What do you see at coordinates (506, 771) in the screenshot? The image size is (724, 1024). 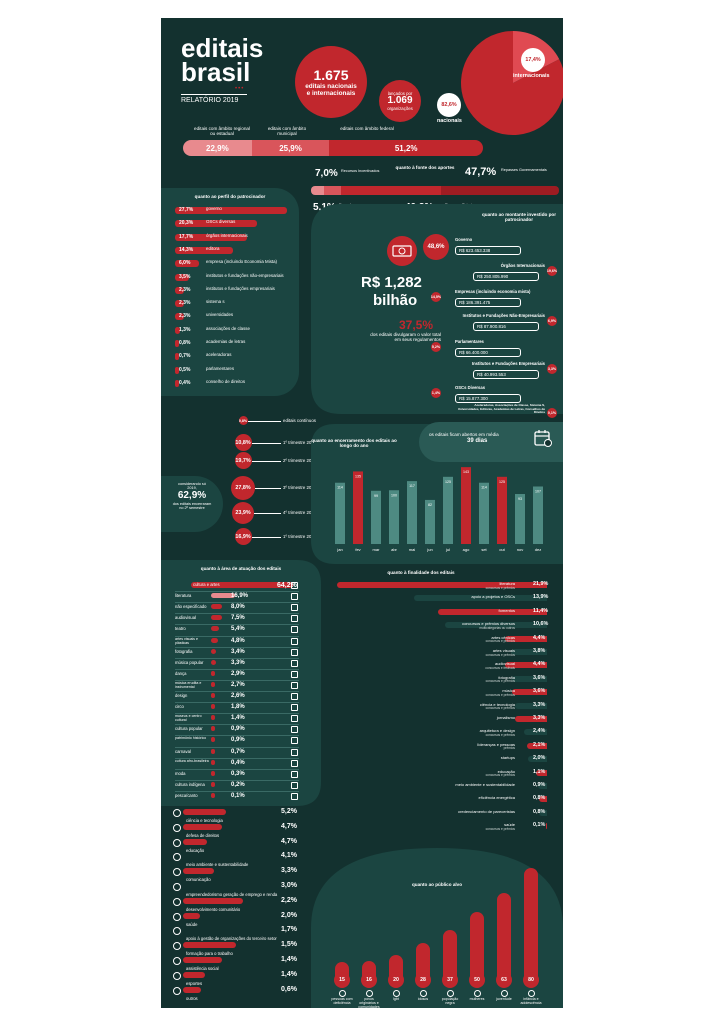 I see `purpose-label: educação` at bounding box center [506, 771].